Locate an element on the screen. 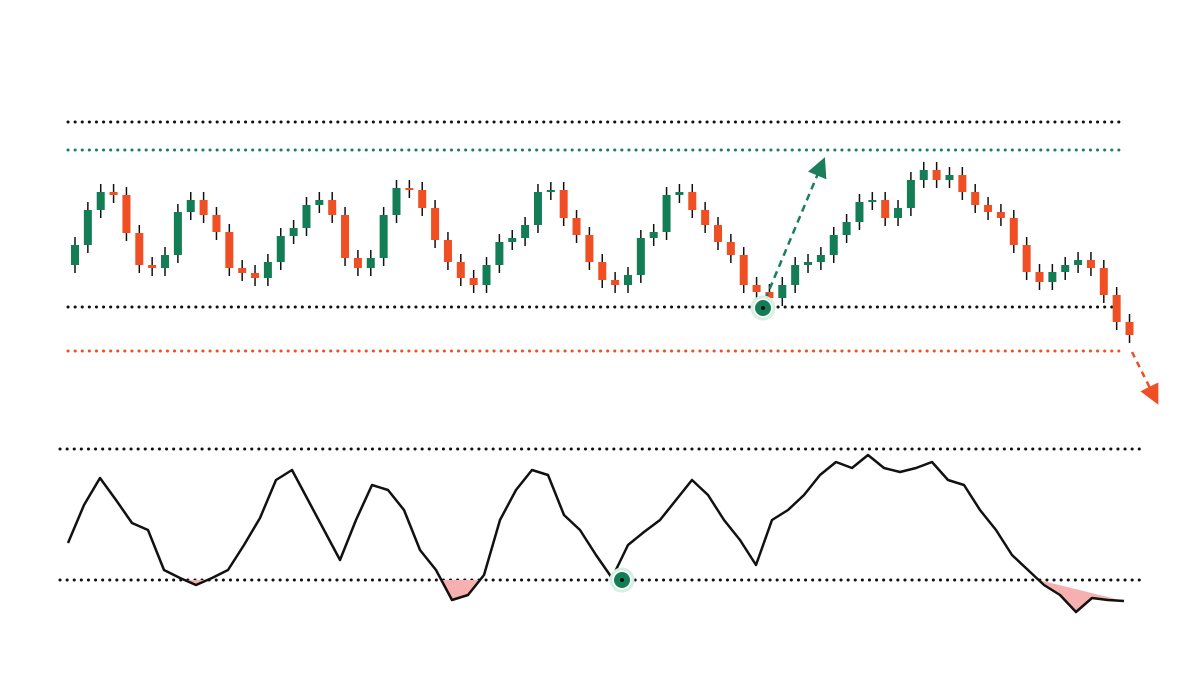 Image resolution: width=1200 pixels, height=675 pixels. breakdown-arrow is located at coordinates (1144, 378).